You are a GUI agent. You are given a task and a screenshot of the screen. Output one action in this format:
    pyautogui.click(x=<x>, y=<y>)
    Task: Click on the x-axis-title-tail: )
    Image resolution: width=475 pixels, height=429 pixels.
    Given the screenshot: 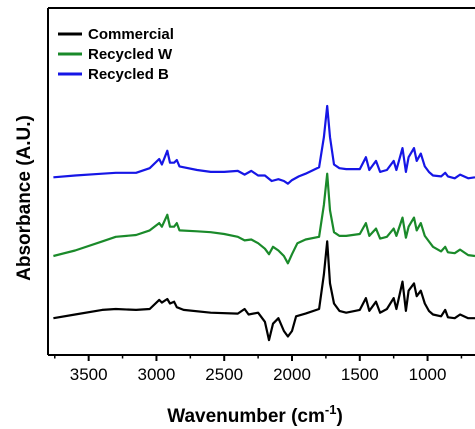 What is the action you would take?
    pyautogui.click(x=339, y=416)
    